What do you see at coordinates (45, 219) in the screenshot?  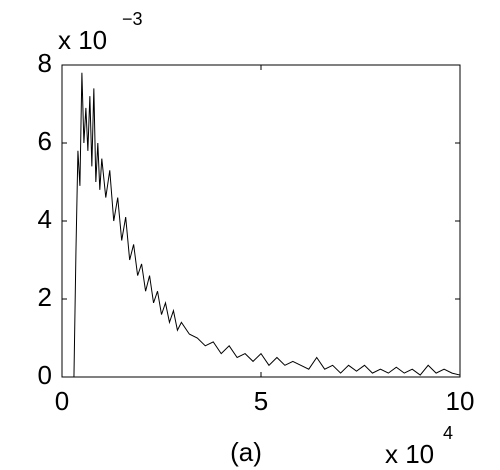 I see `y-tick-label: 4` at bounding box center [45, 219].